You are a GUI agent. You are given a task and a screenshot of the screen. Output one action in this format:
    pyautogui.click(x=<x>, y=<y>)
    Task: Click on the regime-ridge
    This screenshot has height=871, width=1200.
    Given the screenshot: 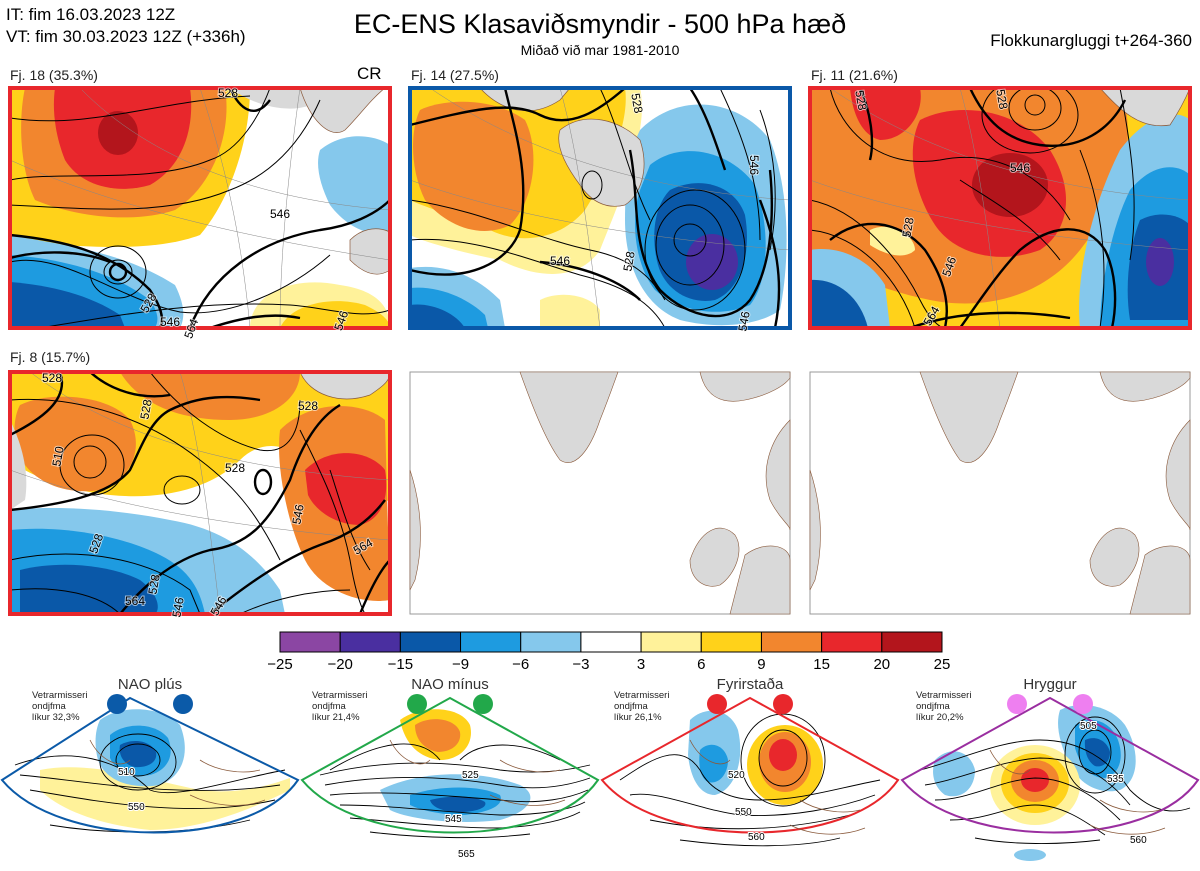 What is the action you would take?
    pyautogui.click(x=1050, y=777)
    